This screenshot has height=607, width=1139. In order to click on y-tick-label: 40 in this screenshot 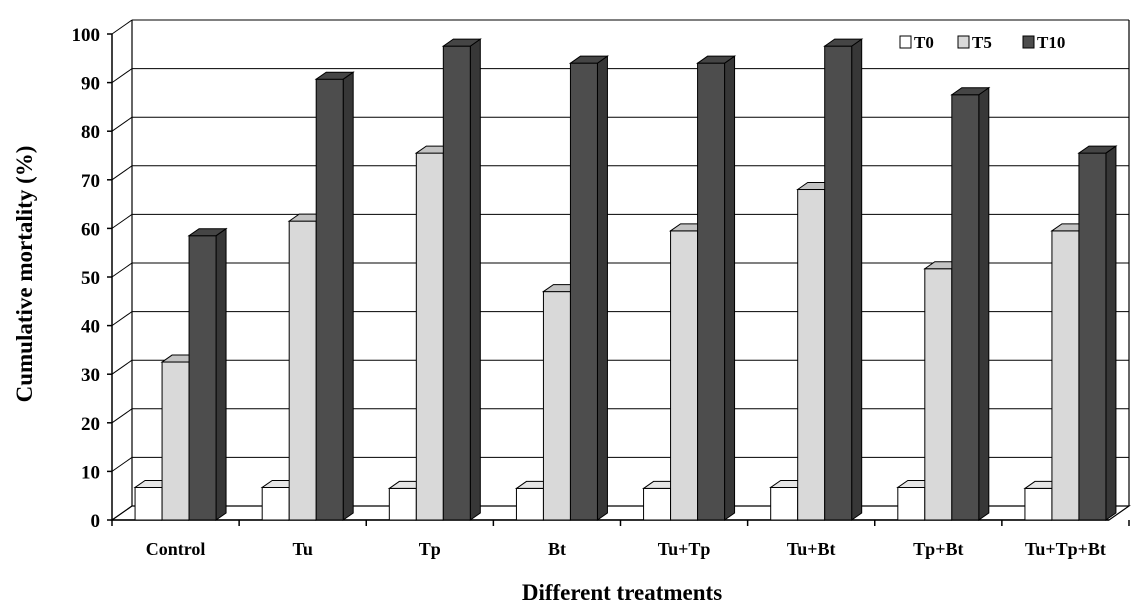, I will do `click(90, 327)`.